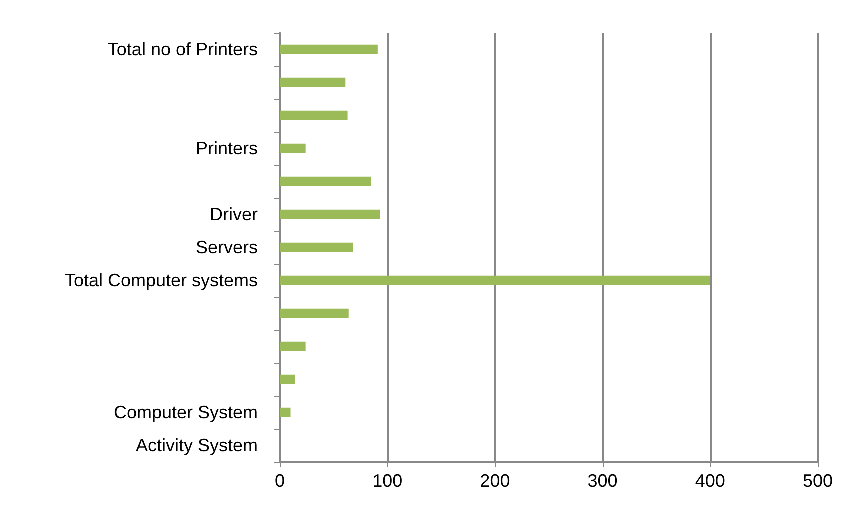 This screenshot has height=515, width=847. I want to click on y-tick-label: Total Computer systems, so click(161, 280).